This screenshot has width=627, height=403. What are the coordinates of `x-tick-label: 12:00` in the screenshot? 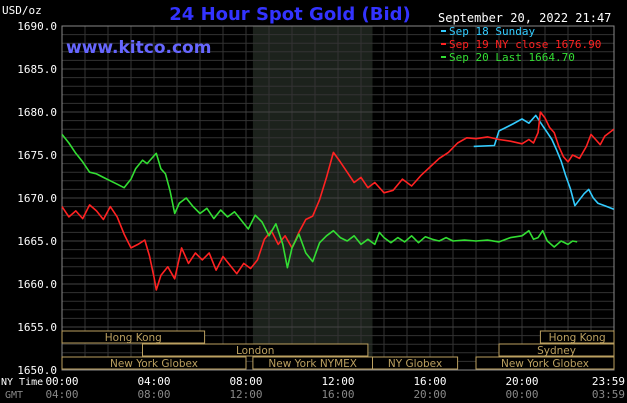 It's located at (337, 381).